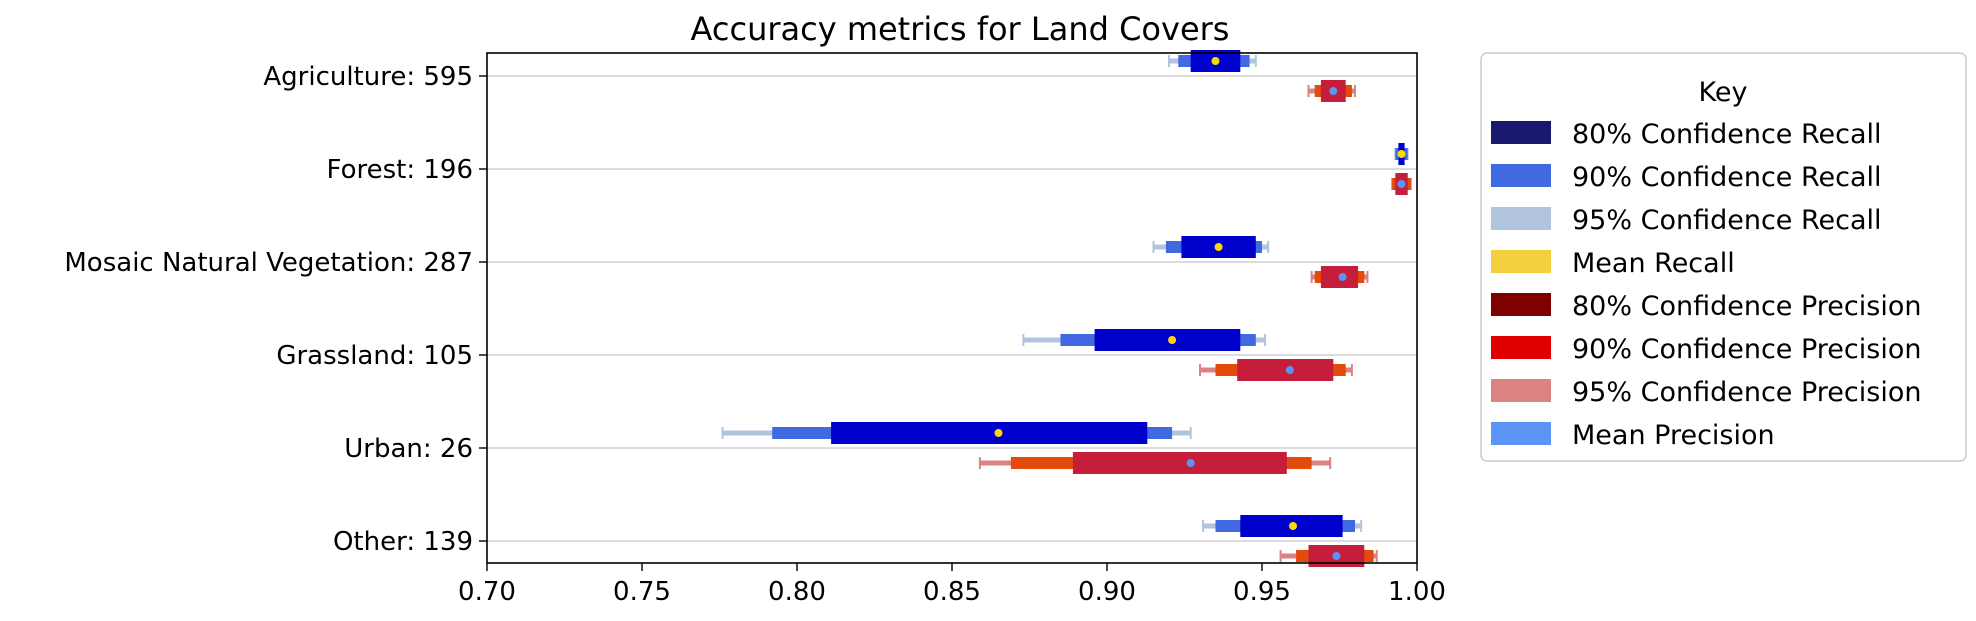  What do you see at coordinates (1746, 392) in the screenshot?
I see `legend-label: 95% Confidence Precision` at bounding box center [1746, 392].